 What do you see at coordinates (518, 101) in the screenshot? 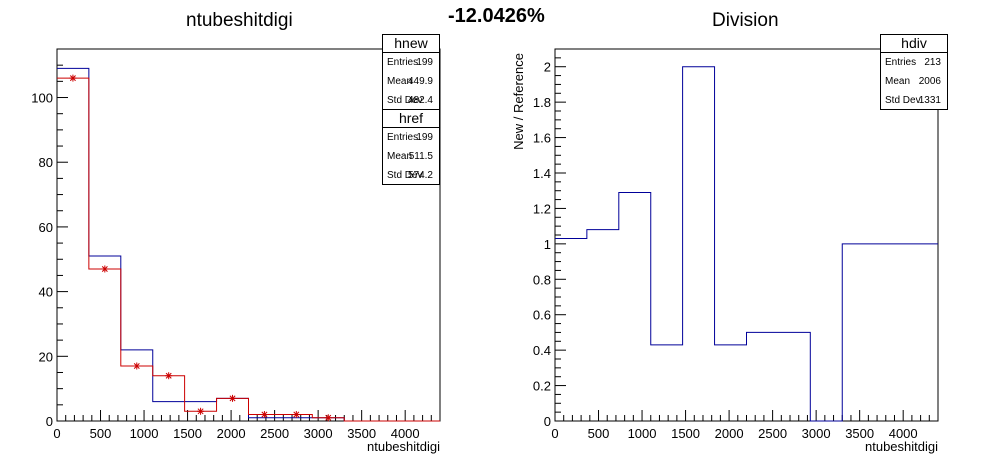
I see `y-axis-label: New / Reference` at bounding box center [518, 101].